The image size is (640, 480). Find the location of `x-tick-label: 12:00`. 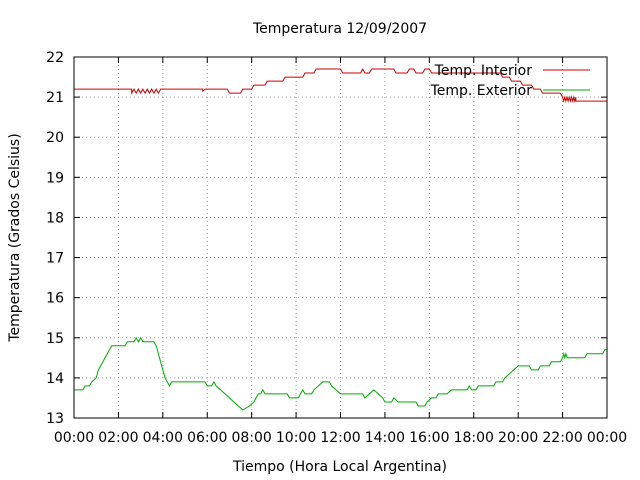

x-tick-label: 12:00 is located at coordinates (340, 438).